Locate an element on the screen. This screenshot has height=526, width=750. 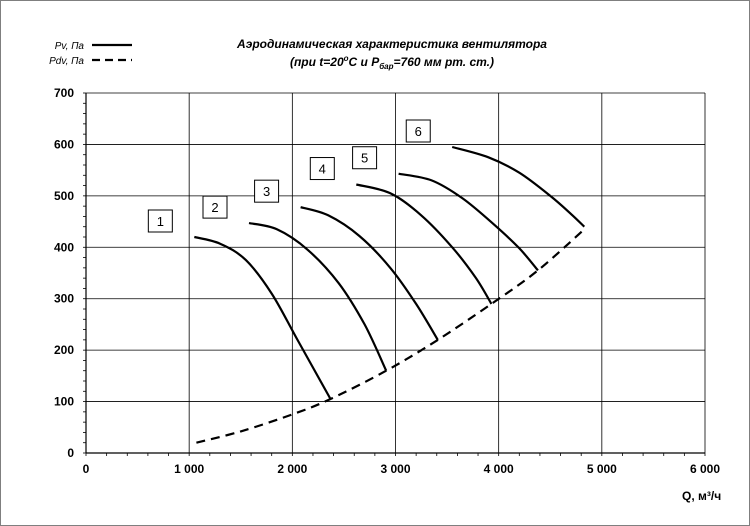
legend-label: Pdv, Па is located at coordinates (66, 61).